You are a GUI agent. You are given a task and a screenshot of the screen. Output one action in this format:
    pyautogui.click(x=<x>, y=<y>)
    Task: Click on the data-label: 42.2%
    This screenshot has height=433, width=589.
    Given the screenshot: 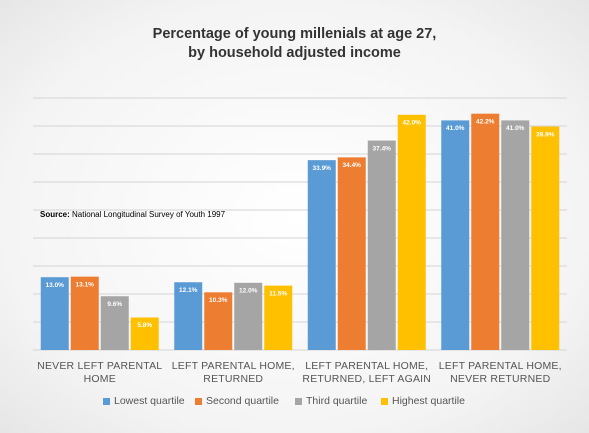 What is the action you would take?
    pyautogui.click(x=485, y=121)
    